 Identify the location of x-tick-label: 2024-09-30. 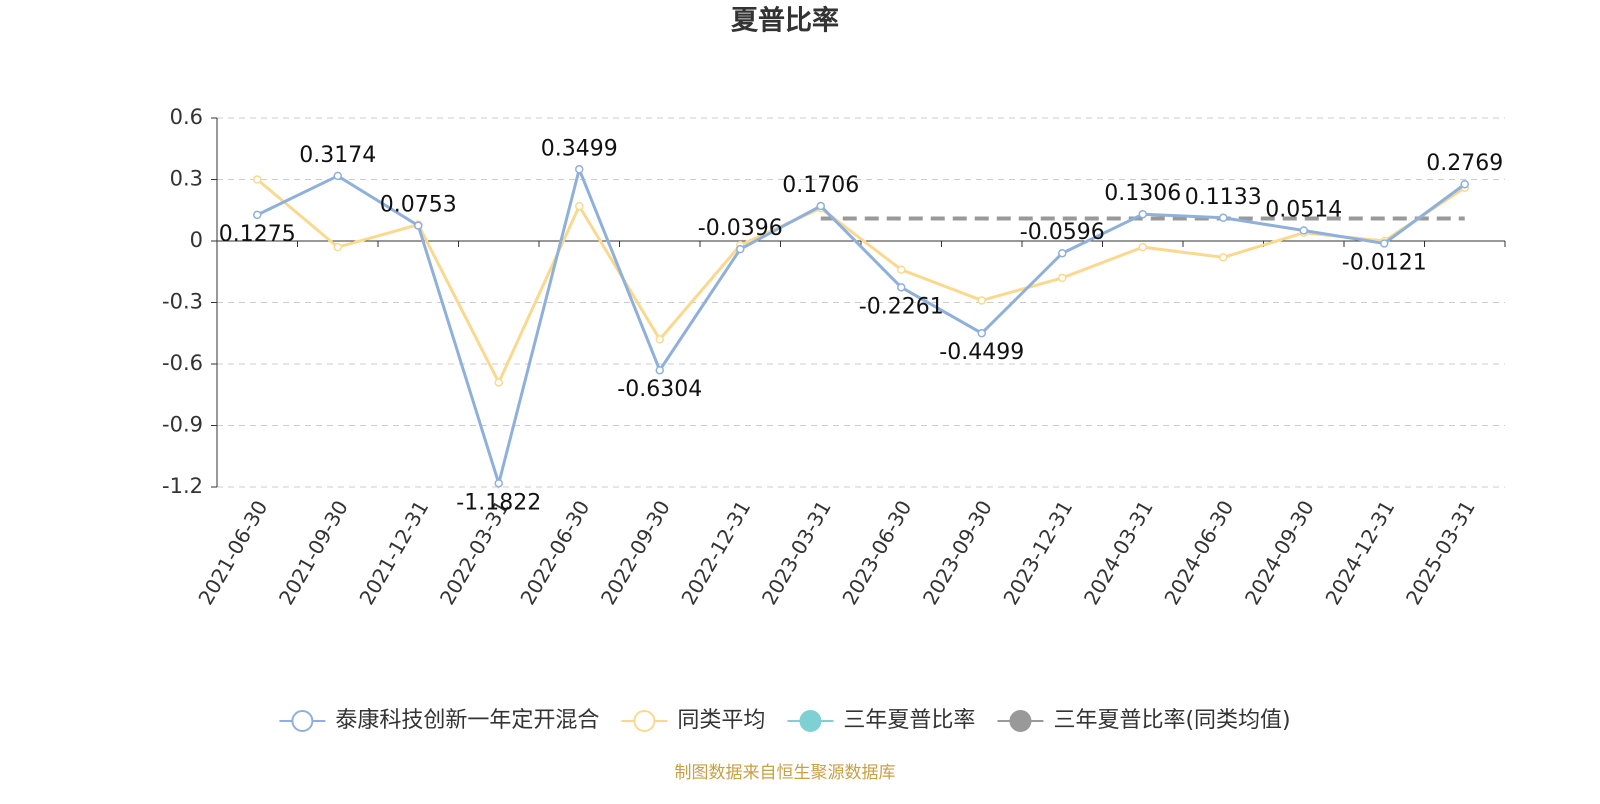
(1279, 552).